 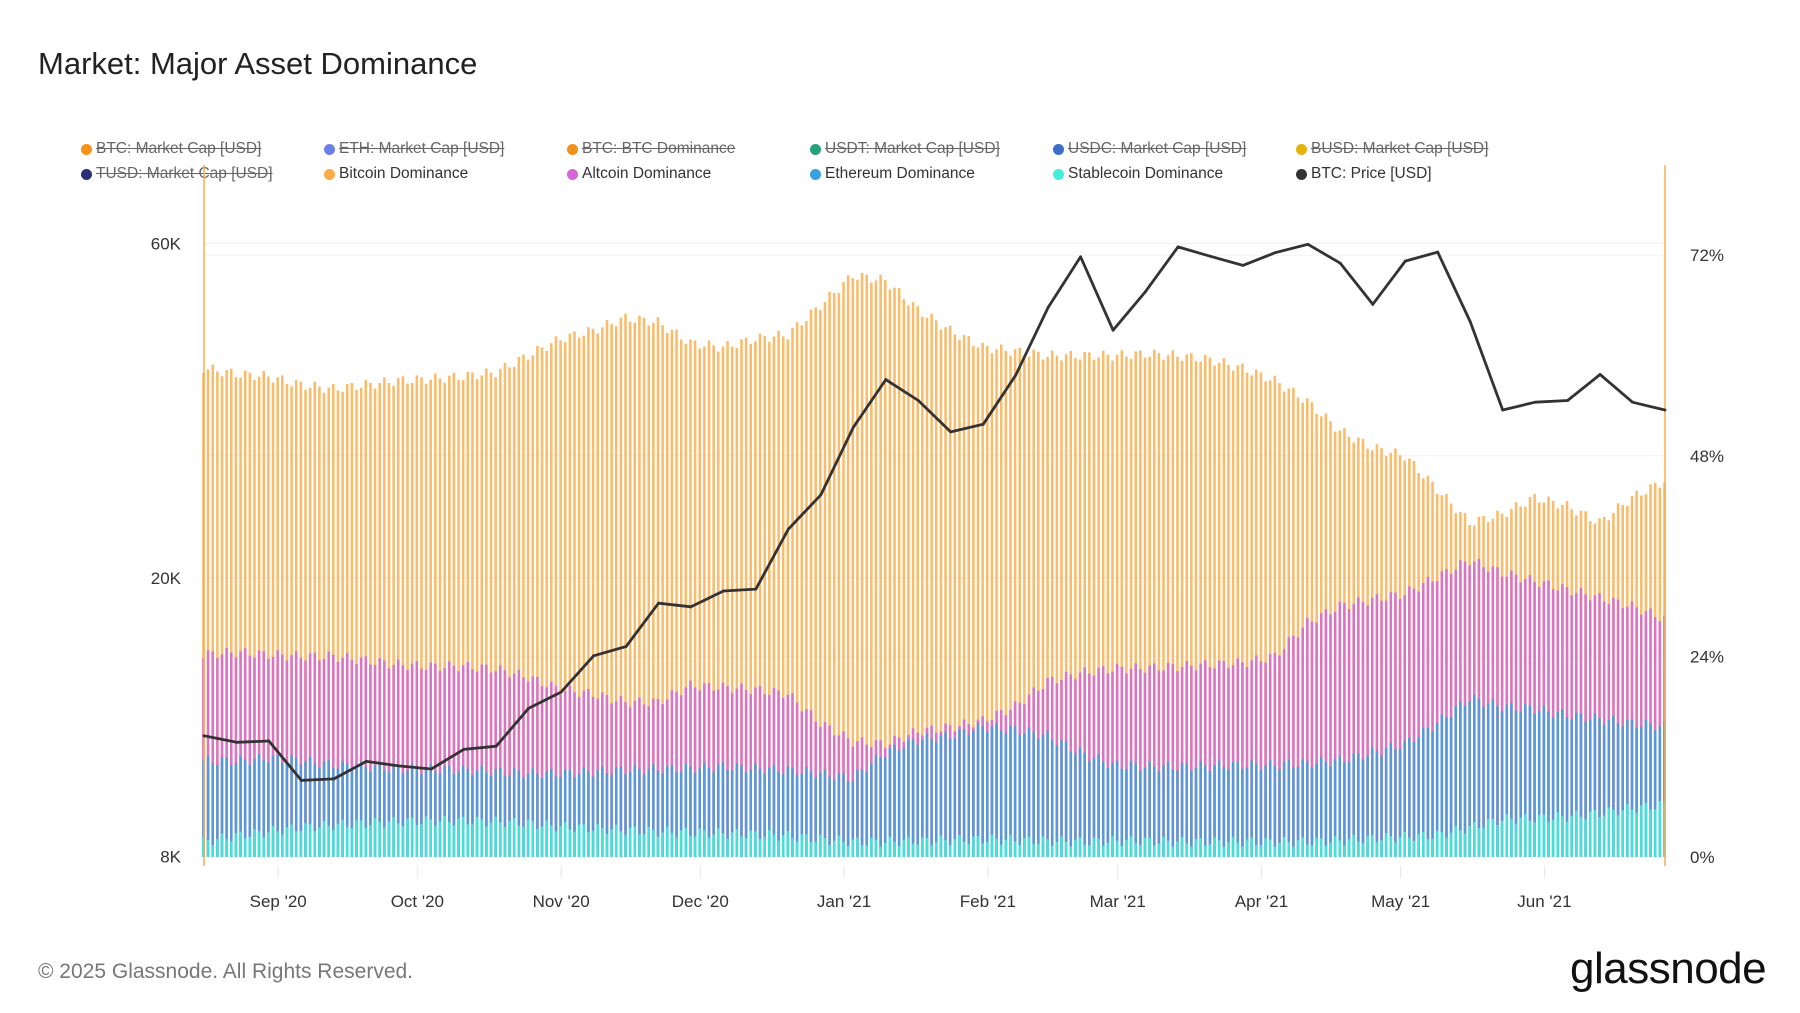 I want to click on legend-item: ETH: Market Cap [USD], so click(x=414, y=149).